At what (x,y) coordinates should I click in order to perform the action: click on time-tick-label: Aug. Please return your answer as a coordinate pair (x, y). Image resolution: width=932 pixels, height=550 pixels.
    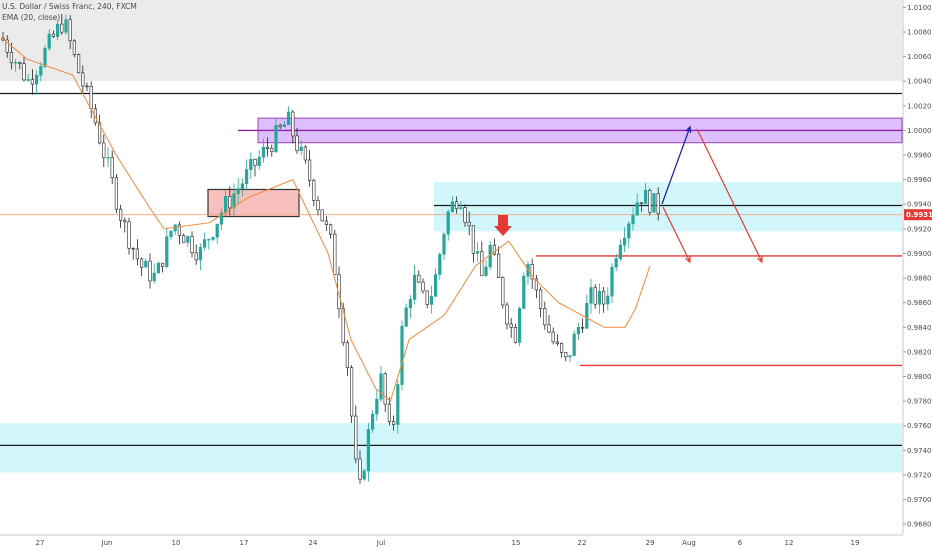
    Looking at the image, I should click on (689, 543).